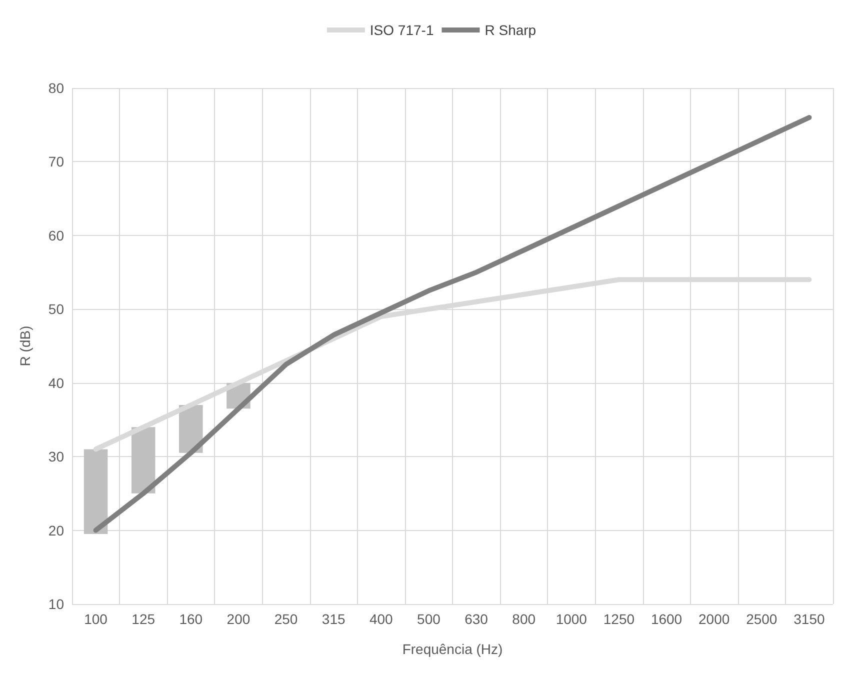 The height and width of the screenshot is (696, 863). What do you see at coordinates (381, 619) in the screenshot?
I see `x-tick-label: 400` at bounding box center [381, 619].